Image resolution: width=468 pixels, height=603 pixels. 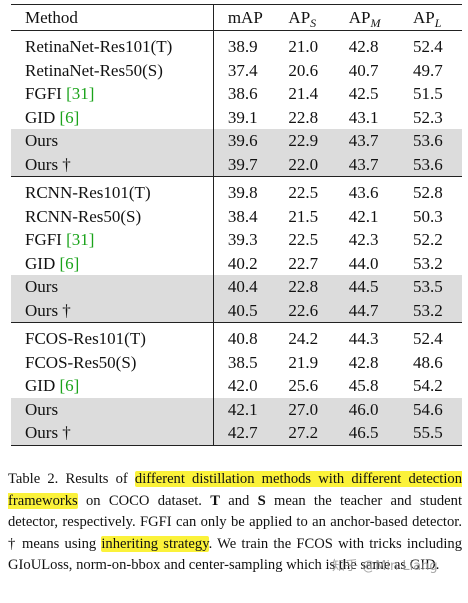 I want to click on cell-aps: 21.9, so click(x=303, y=362).